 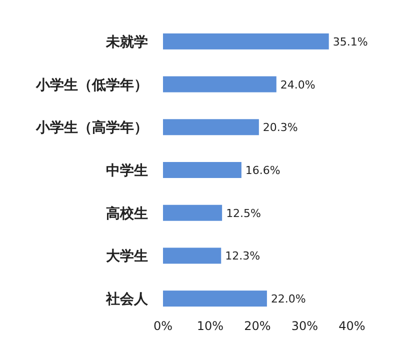 I want to click on x-tick-label: 40%, so click(x=352, y=326).